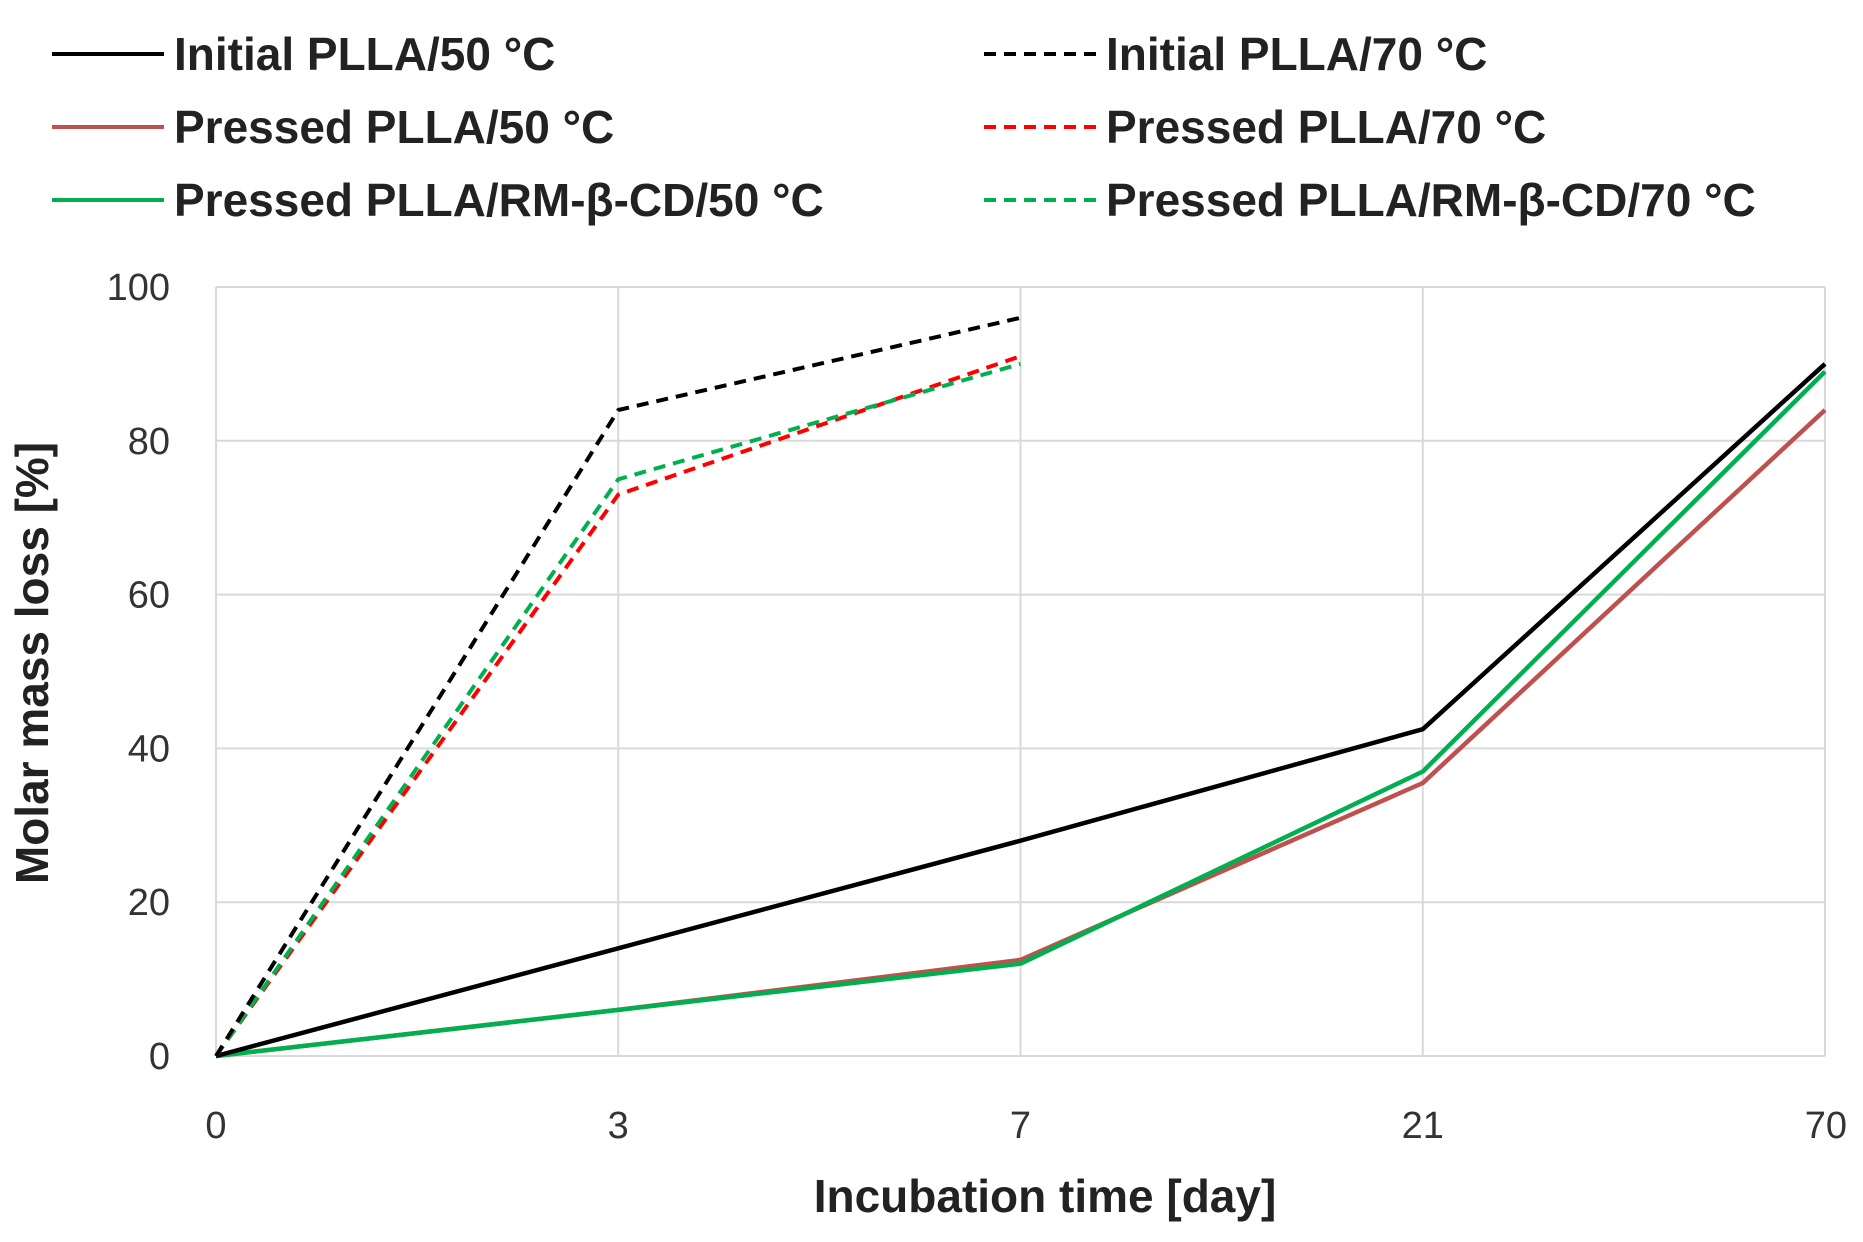 The height and width of the screenshot is (1242, 1863). What do you see at coordinates (32, 663) in the screenshot?
I see `y-axis-title: Molar mass loss [%]` at bounding box center [32, 663].